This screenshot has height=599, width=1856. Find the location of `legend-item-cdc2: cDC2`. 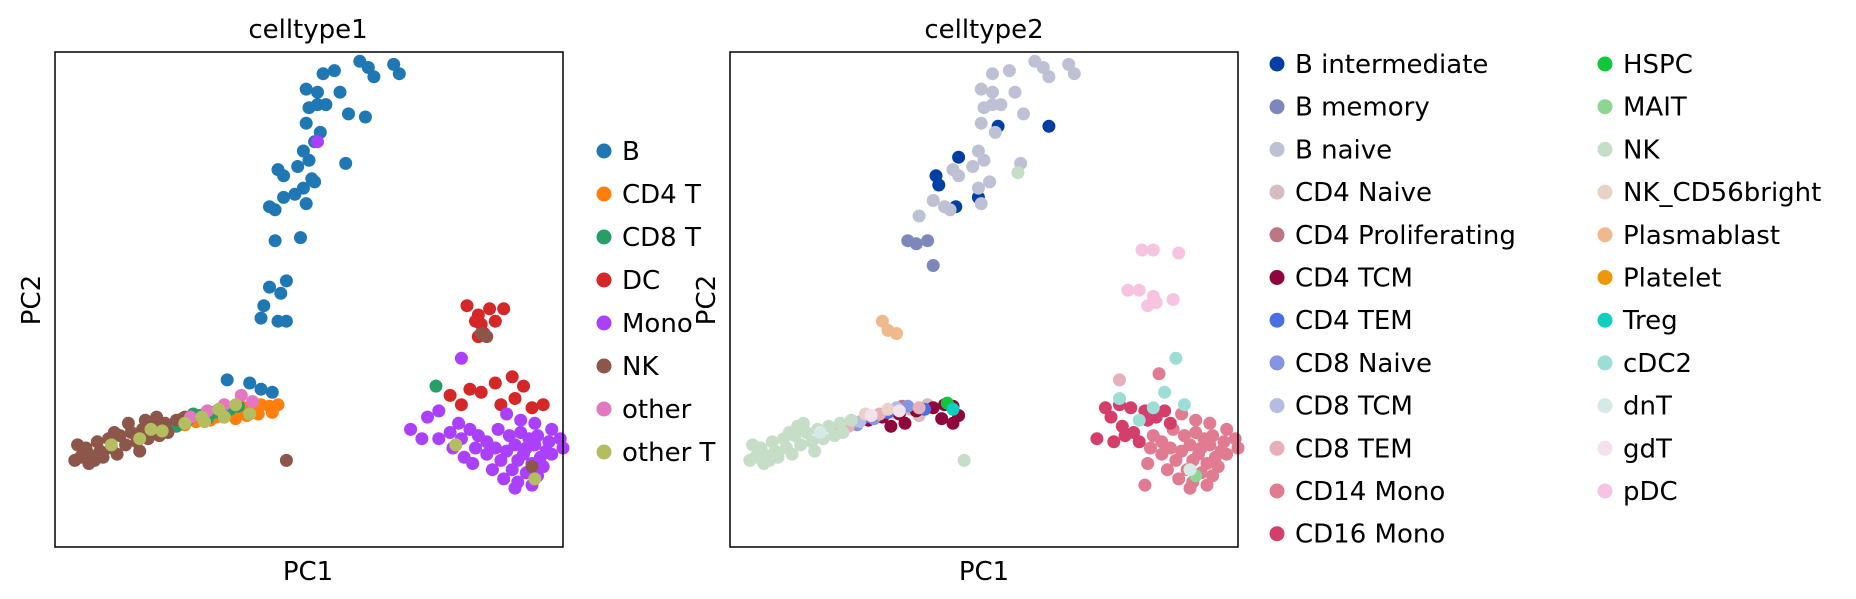

legend-item-cdc2: cDC2 is located at coordinates (1644, 364).